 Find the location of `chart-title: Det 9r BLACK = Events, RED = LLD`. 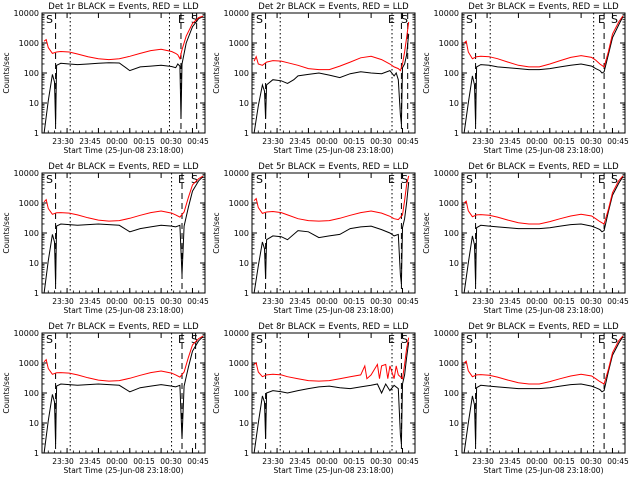

chart-title: Det 9r BLACK = Events, RED = LLD is located at coordinates (543, 327).